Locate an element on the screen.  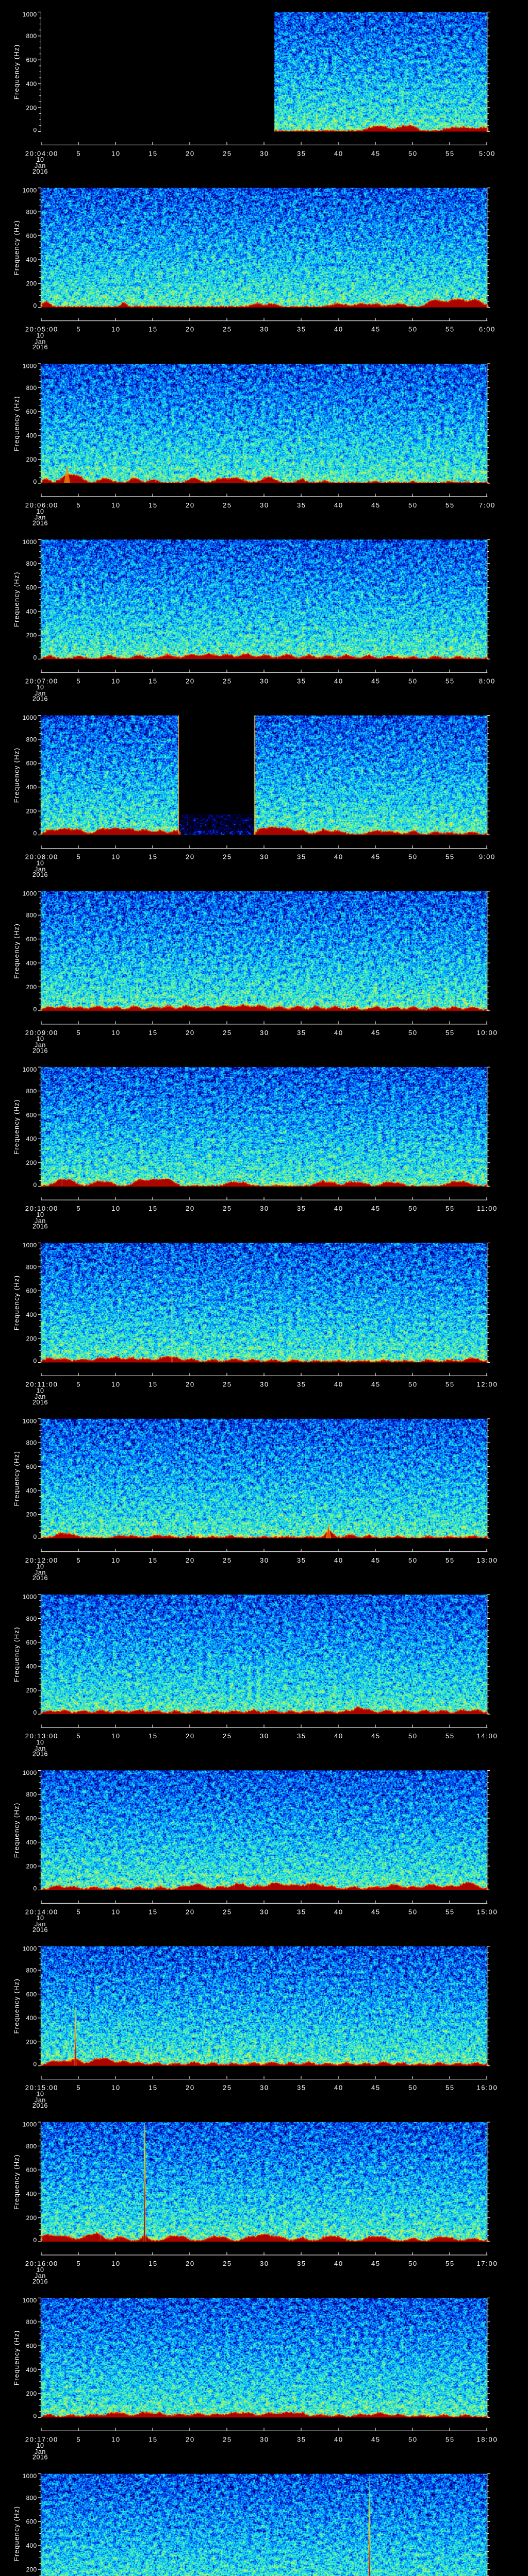
svg-text: 20:10:00 is located at coordinates (41, 1208).